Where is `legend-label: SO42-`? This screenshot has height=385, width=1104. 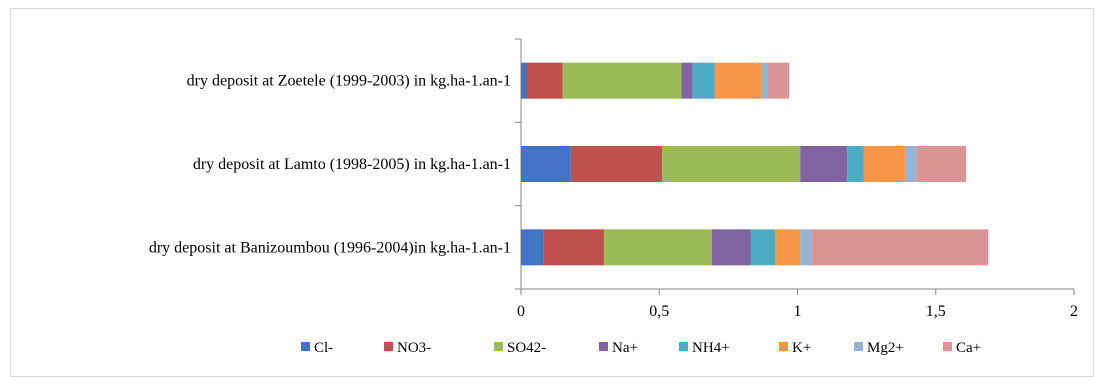 legend-label: SO42- is located at coordinates (526, 348).